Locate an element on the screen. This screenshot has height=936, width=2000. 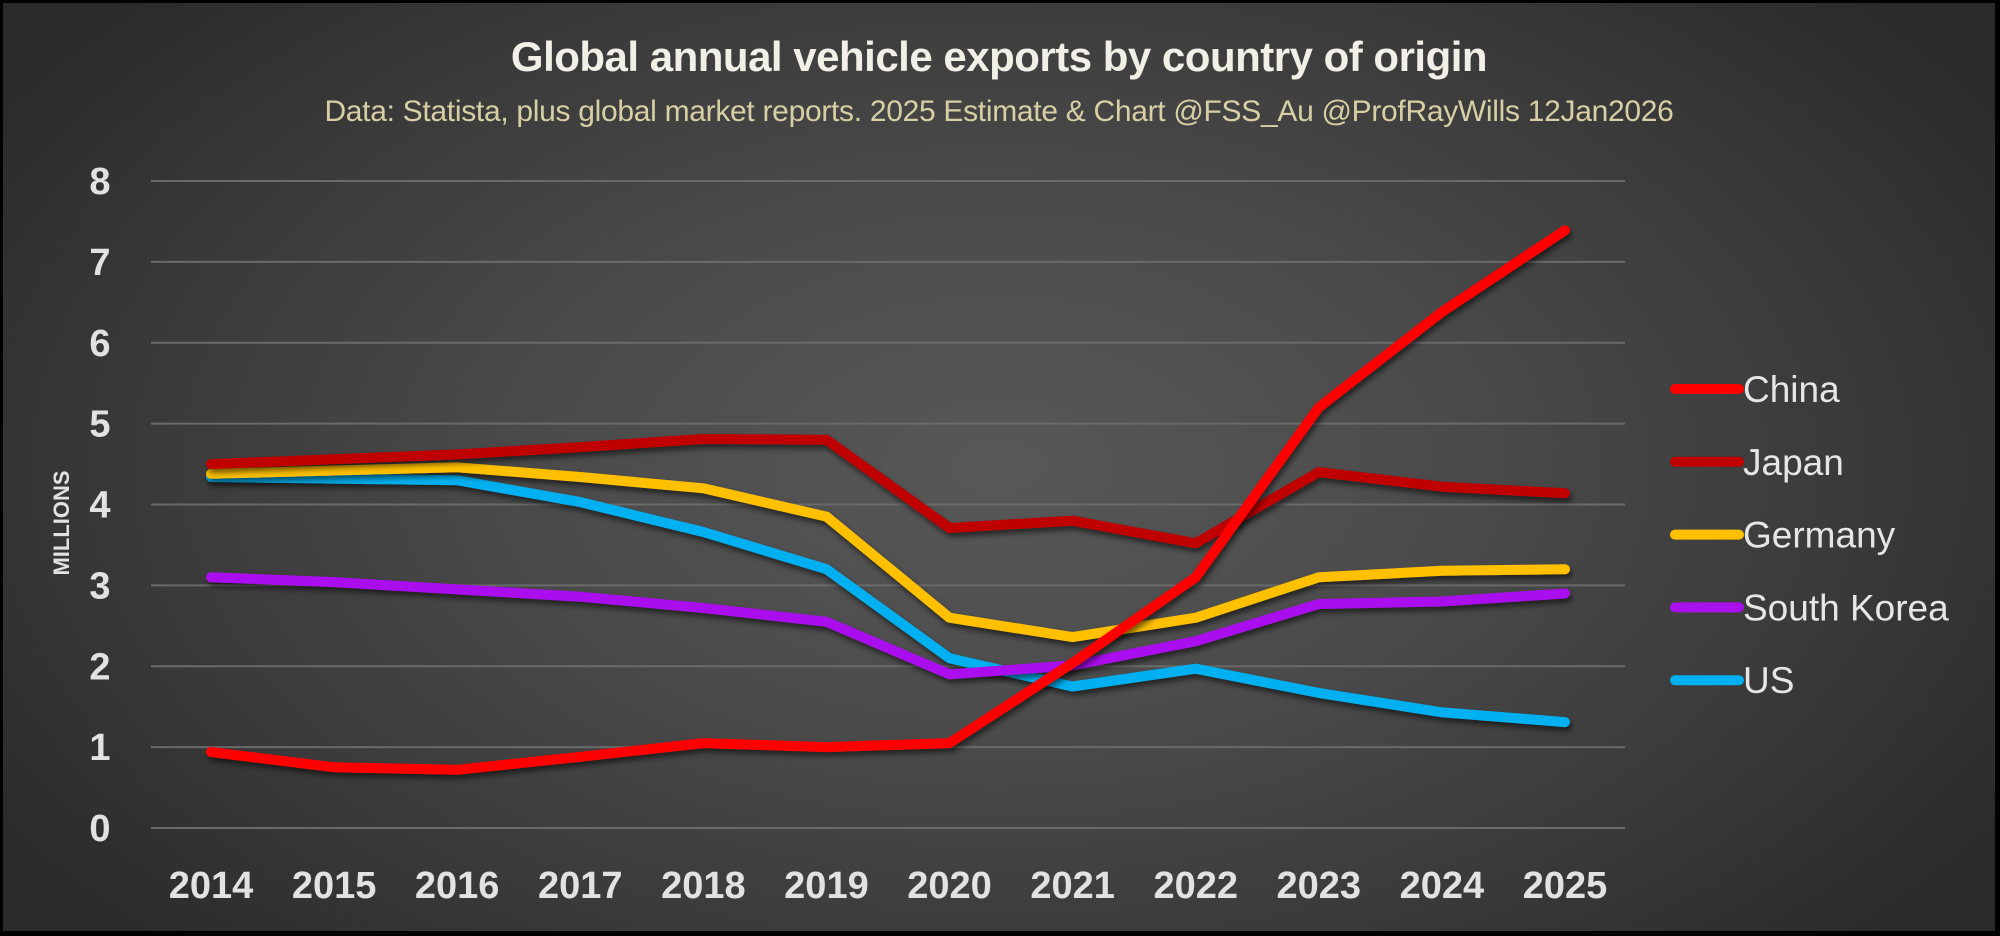
legend-label: Japan is located at coordinates (1793, 462).